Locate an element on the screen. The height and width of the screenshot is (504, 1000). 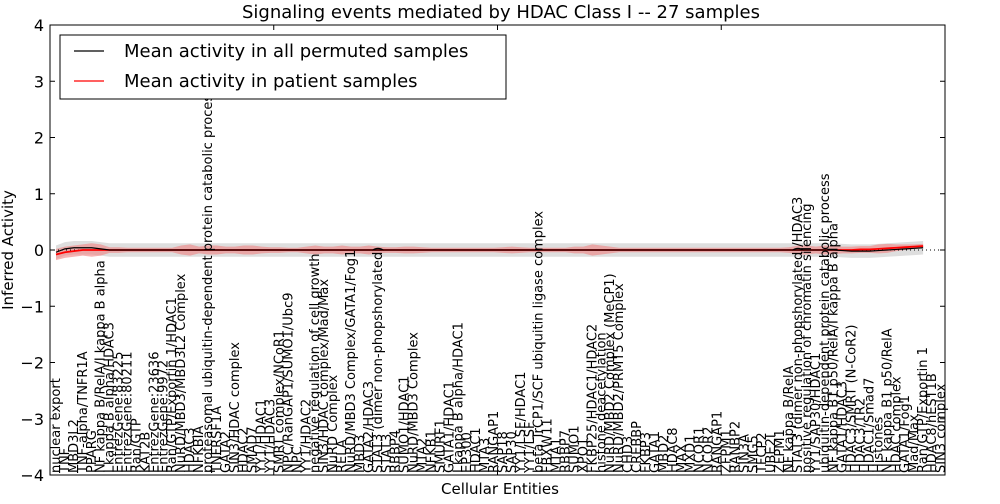
y-tick-label: −2 is located at coordinates (32, 363).